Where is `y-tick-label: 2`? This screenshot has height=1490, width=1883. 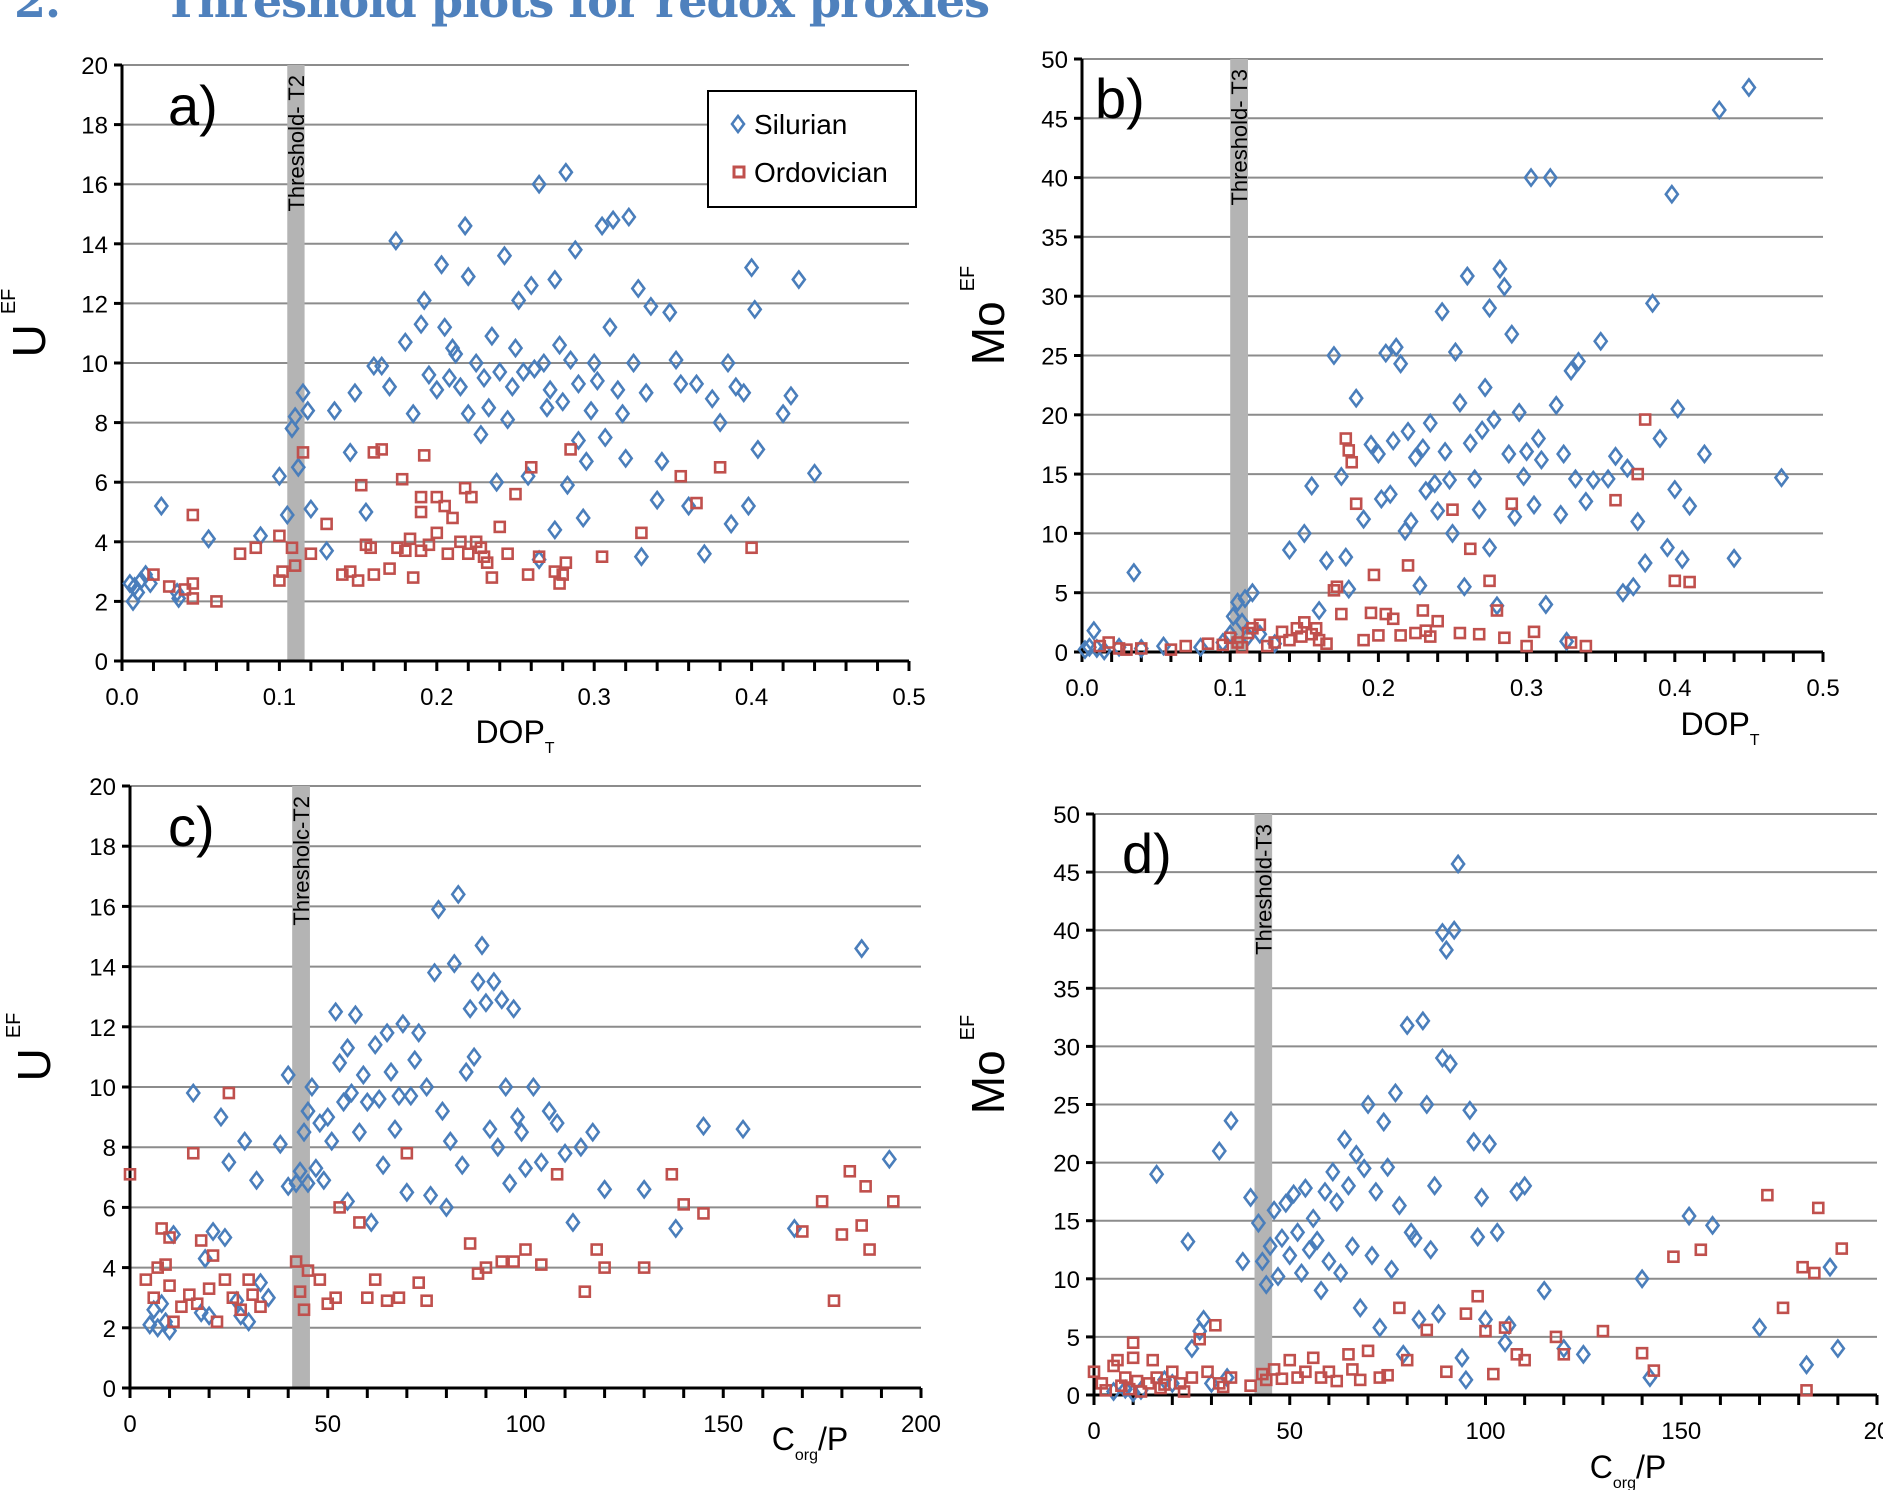
y-tick-label: 2 is located at coordinates (109, 1329).